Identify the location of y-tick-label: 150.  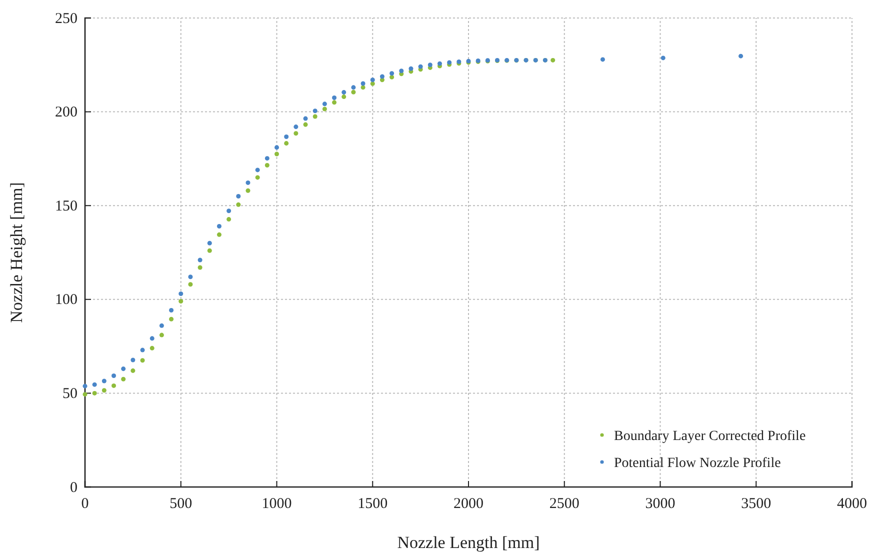
(66, 206).